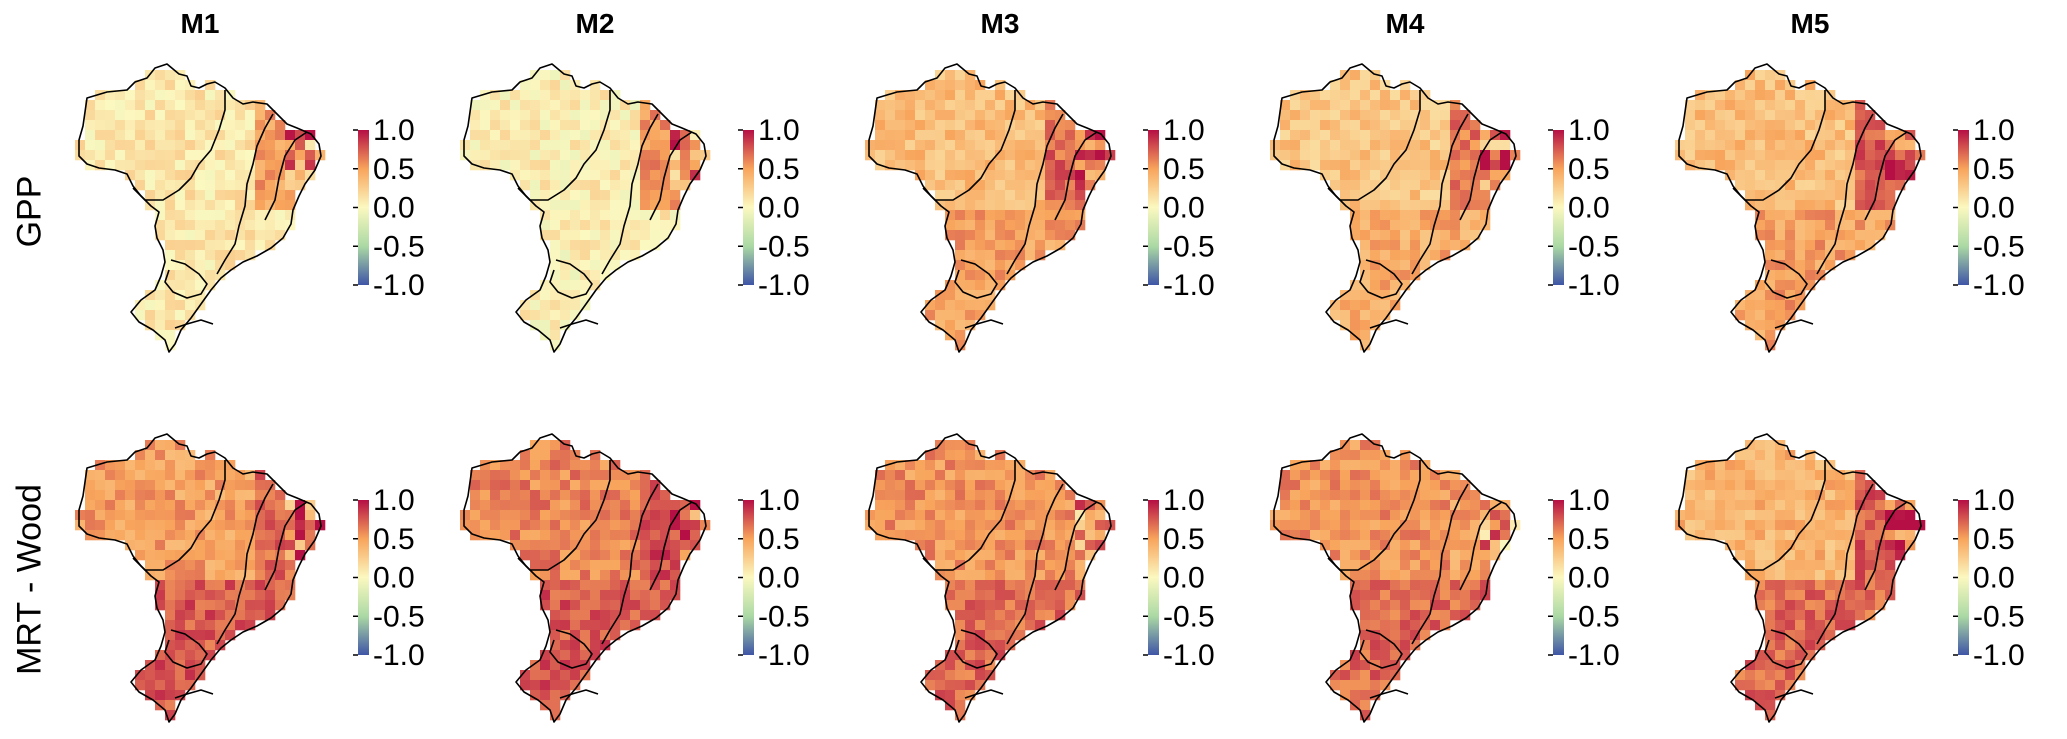 This screenshot has height=739, width=2067. I want to click on colorbar-tick-label: 1.0, so click(394, 130).